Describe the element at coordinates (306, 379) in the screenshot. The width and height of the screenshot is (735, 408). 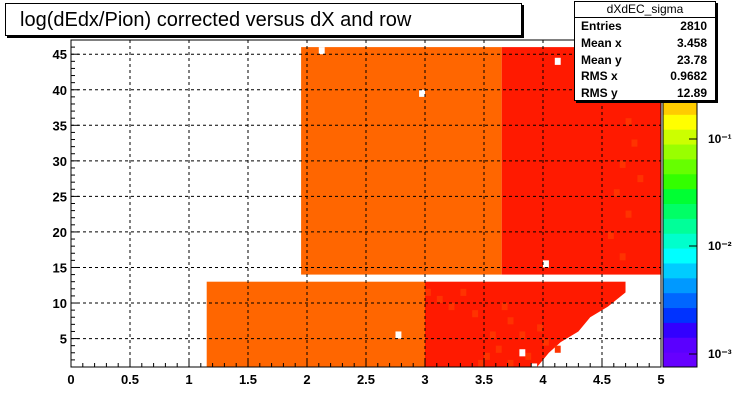
I see `x-tick-label: 2` at that location.